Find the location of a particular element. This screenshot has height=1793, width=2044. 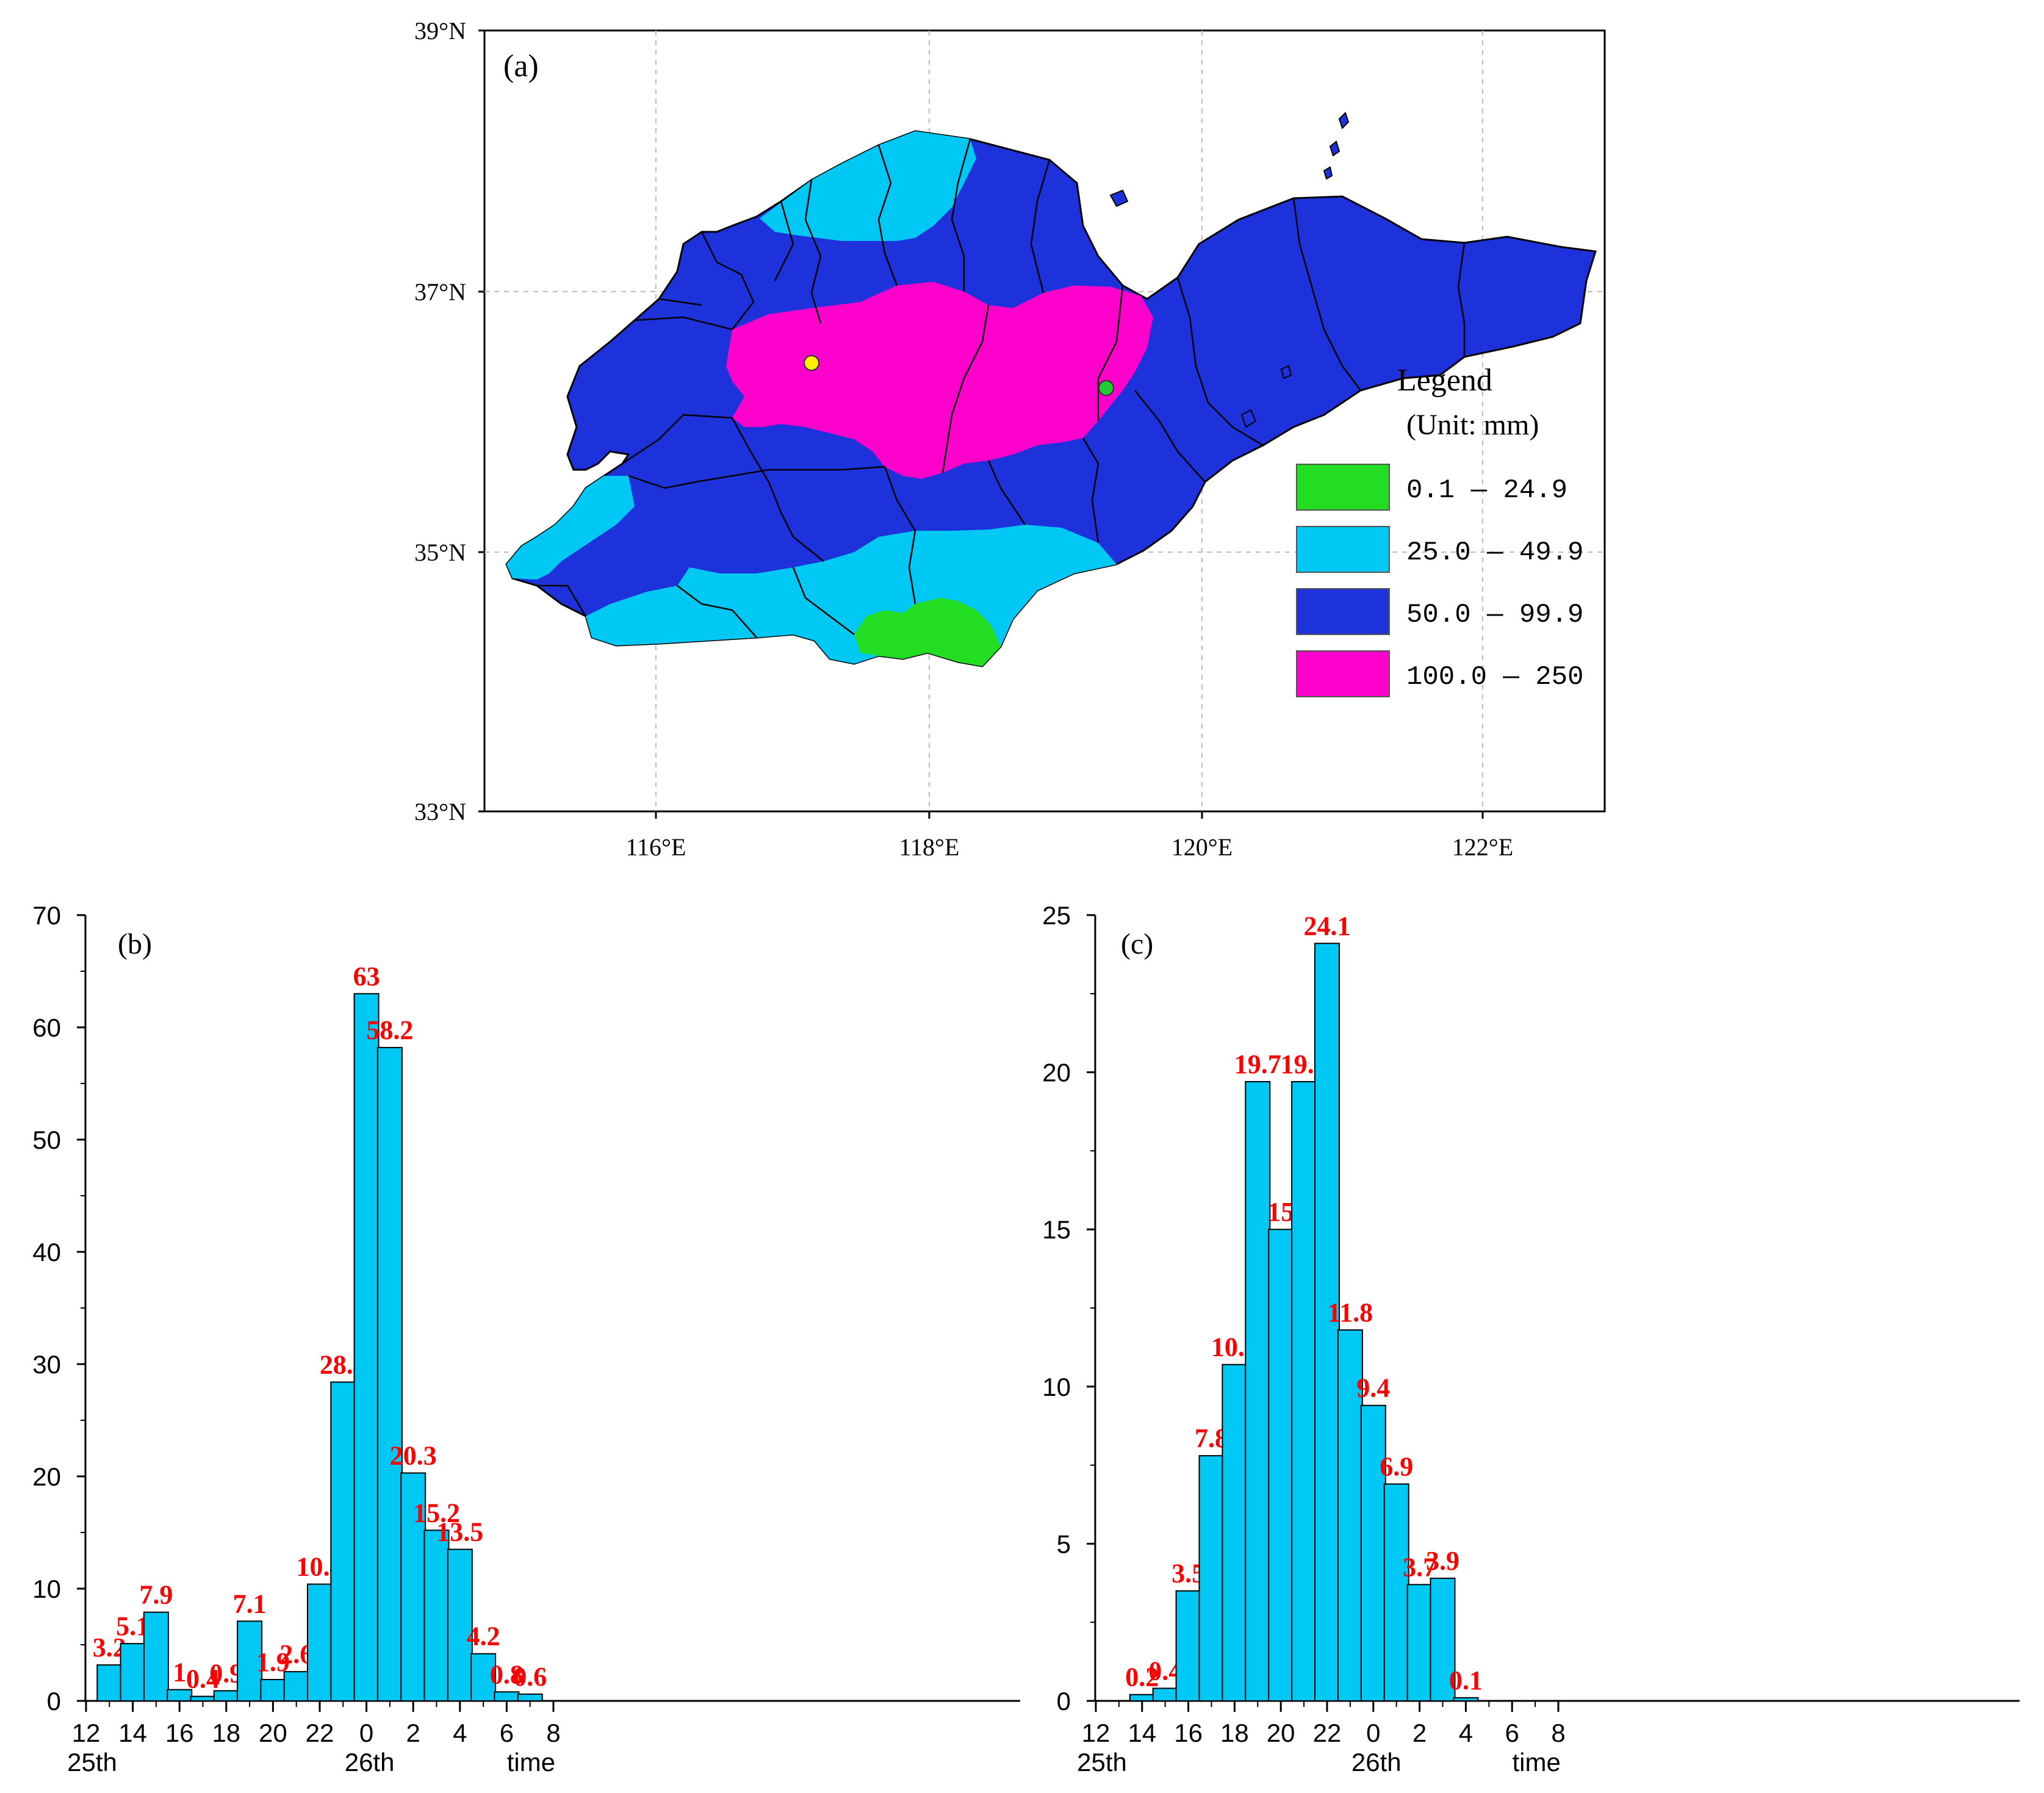

x-tick-label: 22 is located at coordinates (320, 1733).